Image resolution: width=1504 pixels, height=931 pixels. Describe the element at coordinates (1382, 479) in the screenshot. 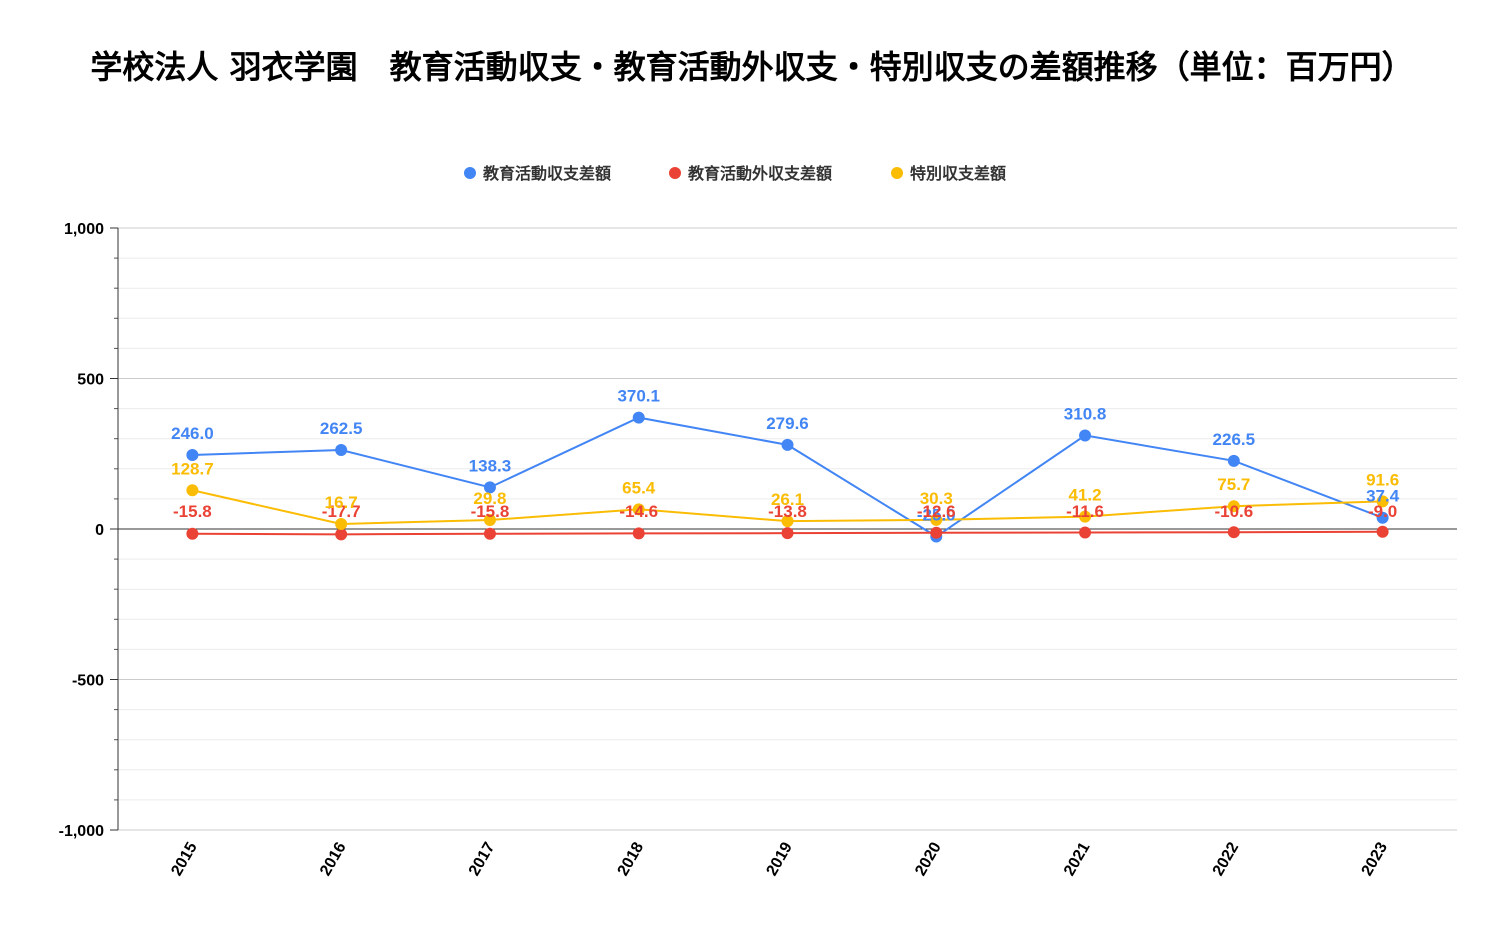

I see `data-label: 91.6` at that location.